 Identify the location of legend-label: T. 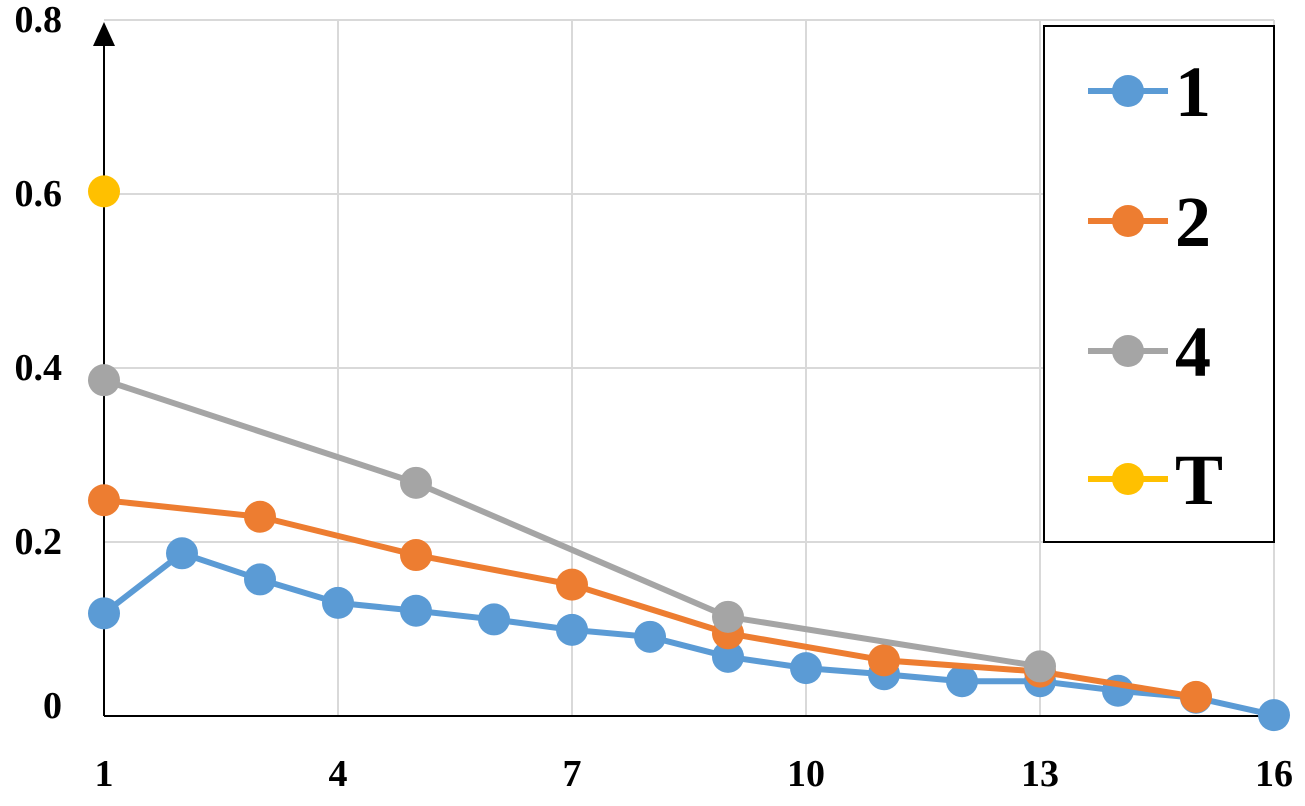
(1199, 480).